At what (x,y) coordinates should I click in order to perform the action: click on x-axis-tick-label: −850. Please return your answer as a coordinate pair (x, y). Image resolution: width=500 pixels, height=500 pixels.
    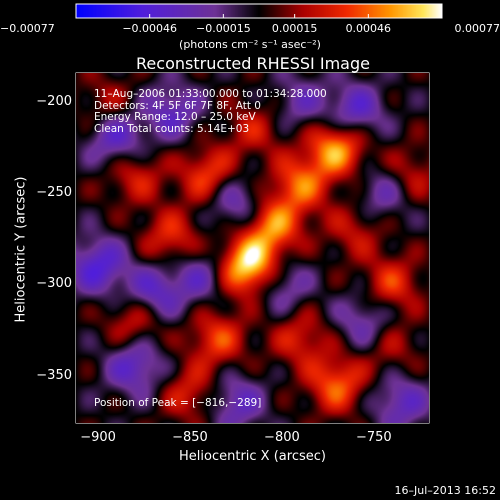
    Looking at the image, I should click on (190, 437).